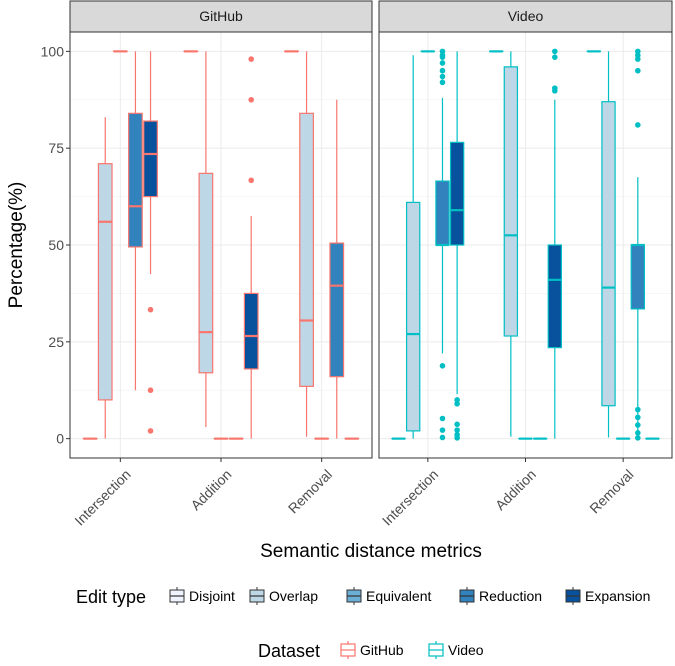 This screenshot has width=675, height=666. I want to click on facet-strip-label: Video, so click(526, 16).